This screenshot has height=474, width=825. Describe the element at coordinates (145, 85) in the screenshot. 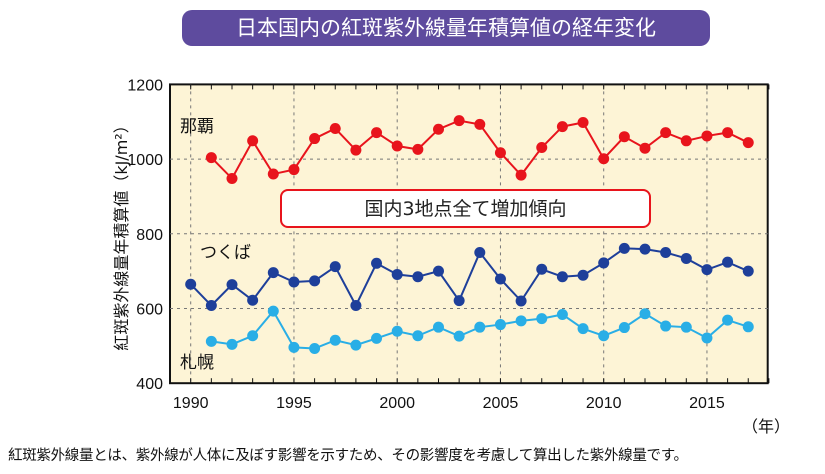

I see `y-tick-label: 1200` at that location.